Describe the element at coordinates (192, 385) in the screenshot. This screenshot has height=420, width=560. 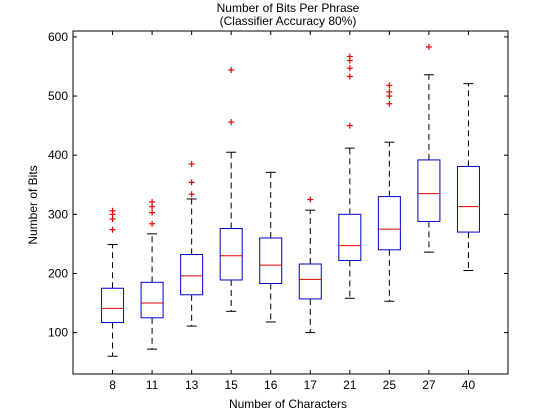
I see `x-tick-label: 13` at that location.